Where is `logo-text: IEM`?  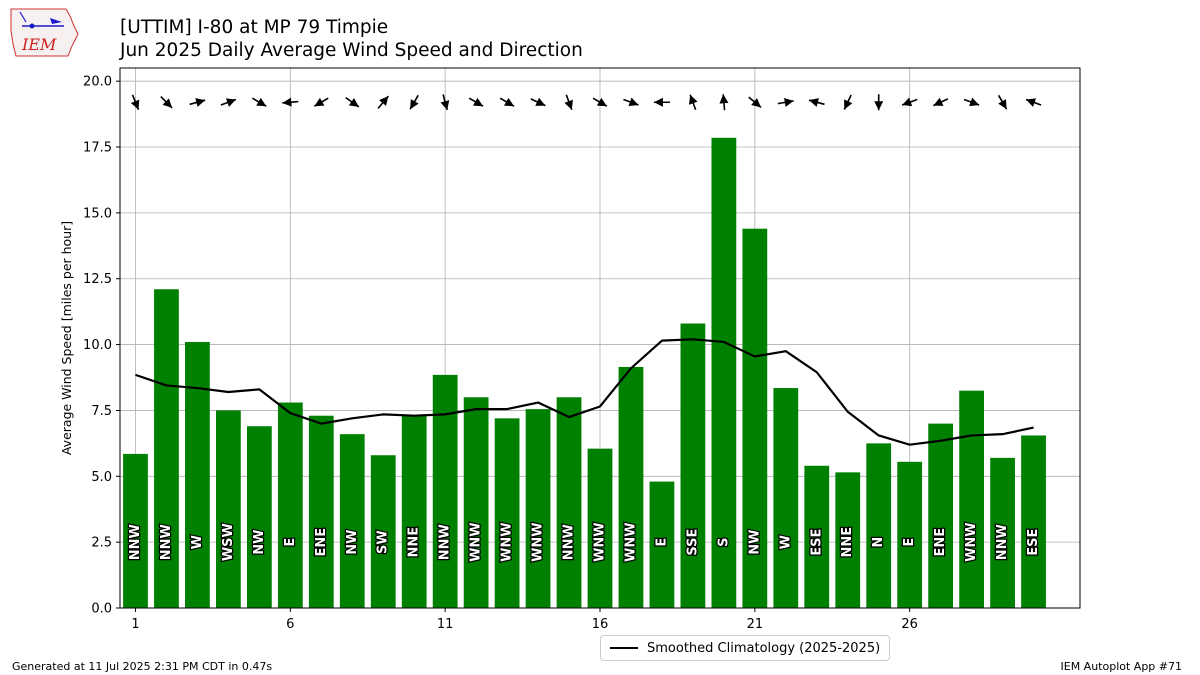 logo-text: IEM is located at coordinates (39, 44).